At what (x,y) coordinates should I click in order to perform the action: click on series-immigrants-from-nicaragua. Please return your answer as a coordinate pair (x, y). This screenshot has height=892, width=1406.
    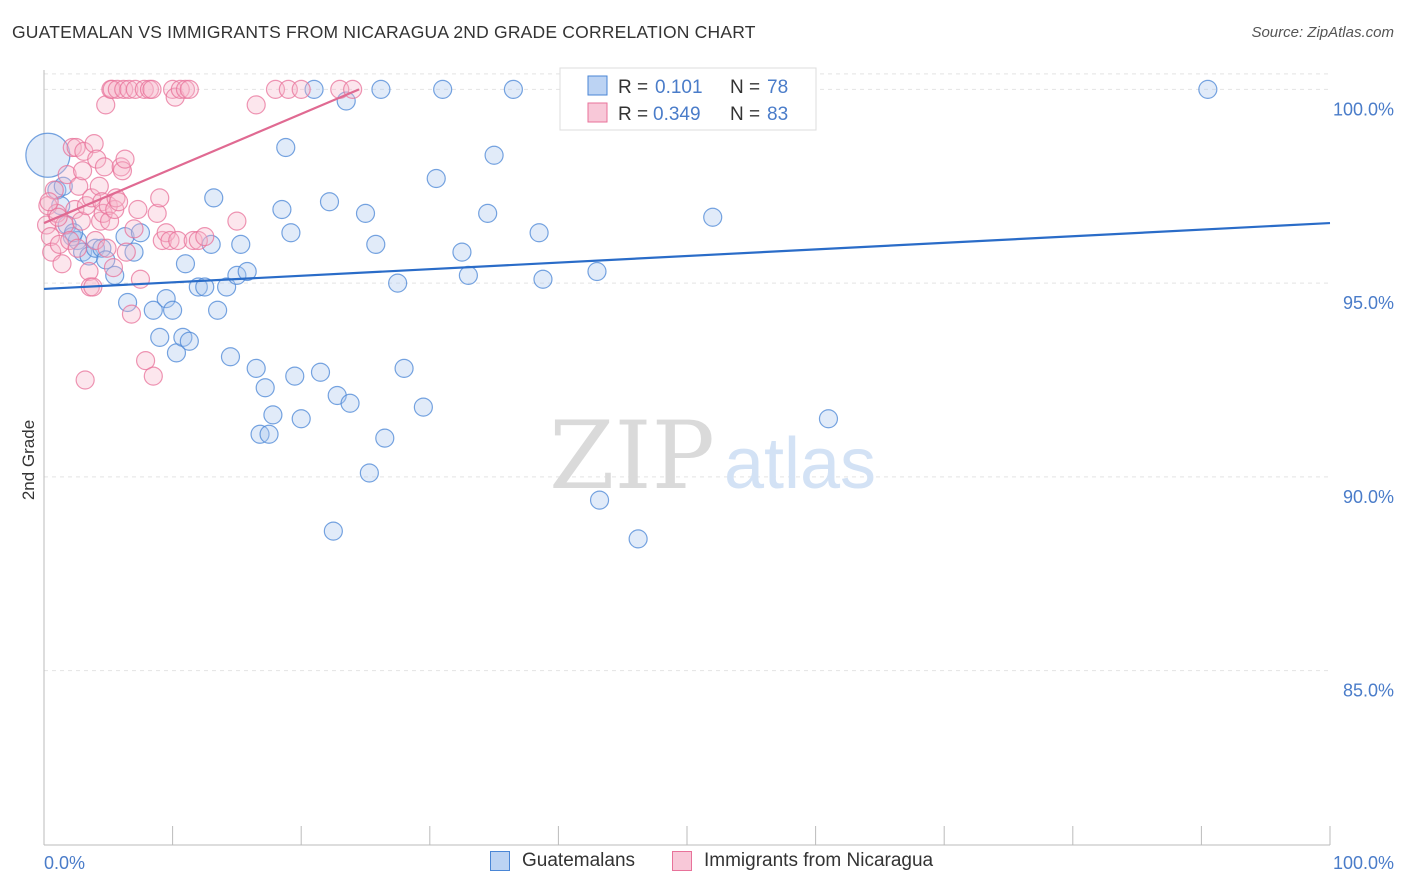
    Looking at the image, I should click on (199, 234).